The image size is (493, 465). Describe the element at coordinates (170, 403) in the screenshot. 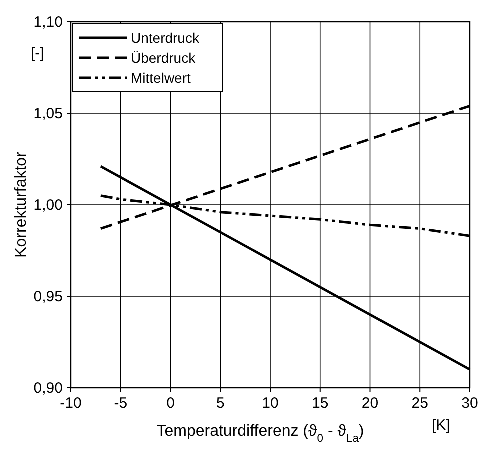

I see `x-tick-label: 0` at that location.